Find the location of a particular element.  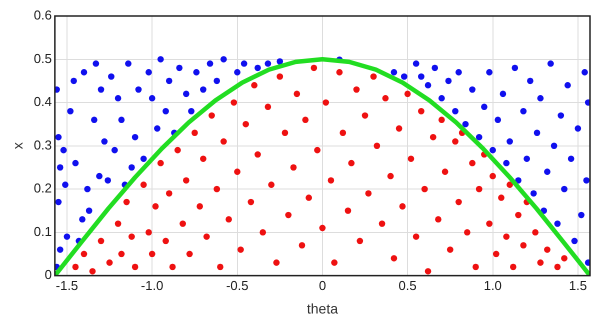

y-tick-label: 0.5 is located at coordinates (43, 58).